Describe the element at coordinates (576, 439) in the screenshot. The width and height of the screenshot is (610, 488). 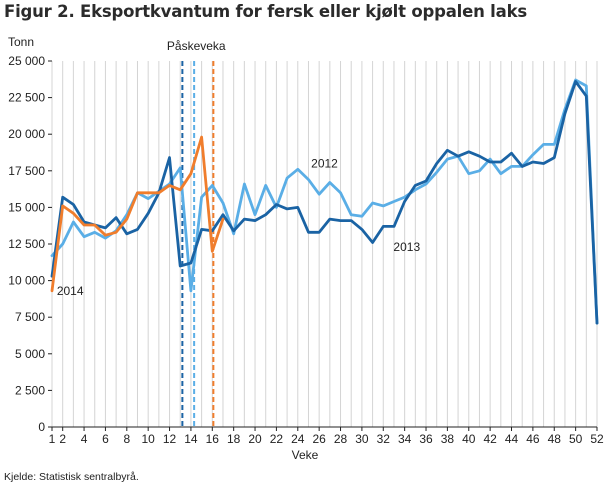
I see `x-tick-label: 50` at that location.